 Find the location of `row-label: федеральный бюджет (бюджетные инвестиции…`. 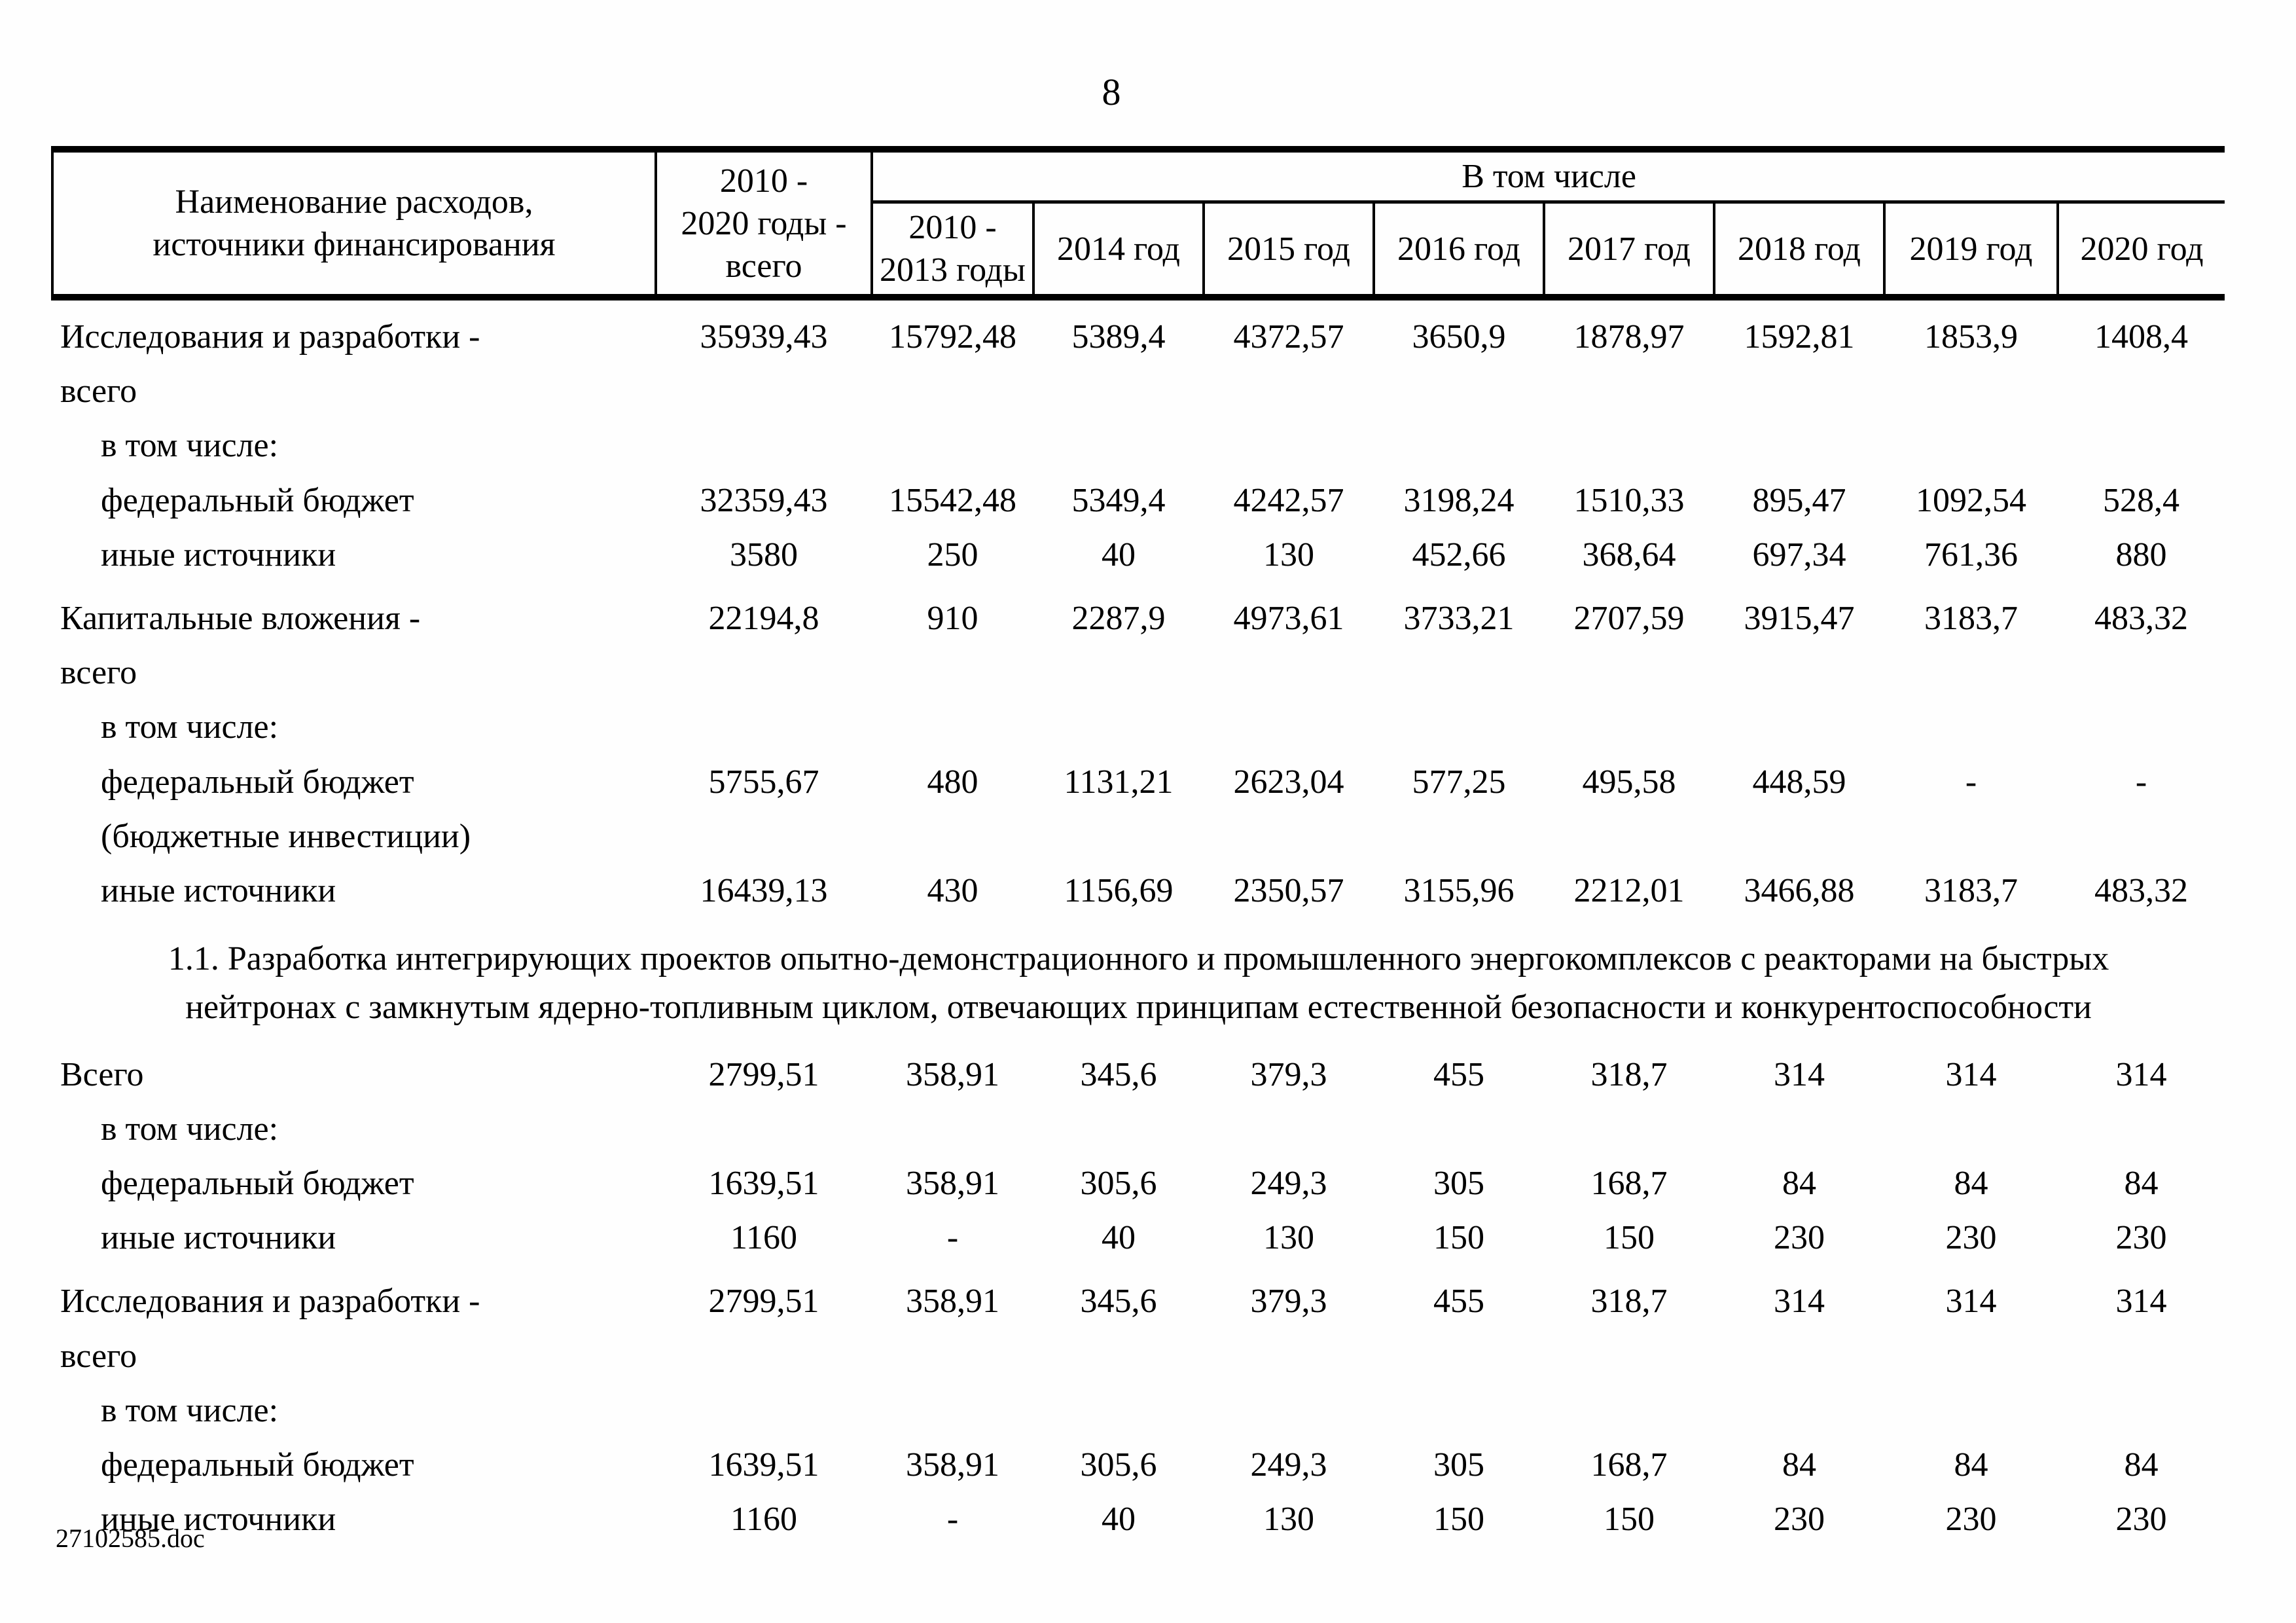

row-label: федеральный бюджет (бюджетные инвестиции… is located at coordinates (286, 809).